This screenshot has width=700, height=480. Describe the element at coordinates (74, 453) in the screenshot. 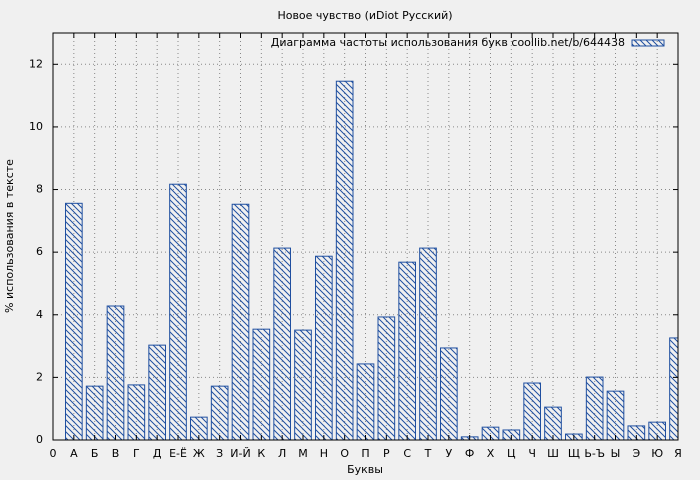

I see `x-tick-label: А` at that location.